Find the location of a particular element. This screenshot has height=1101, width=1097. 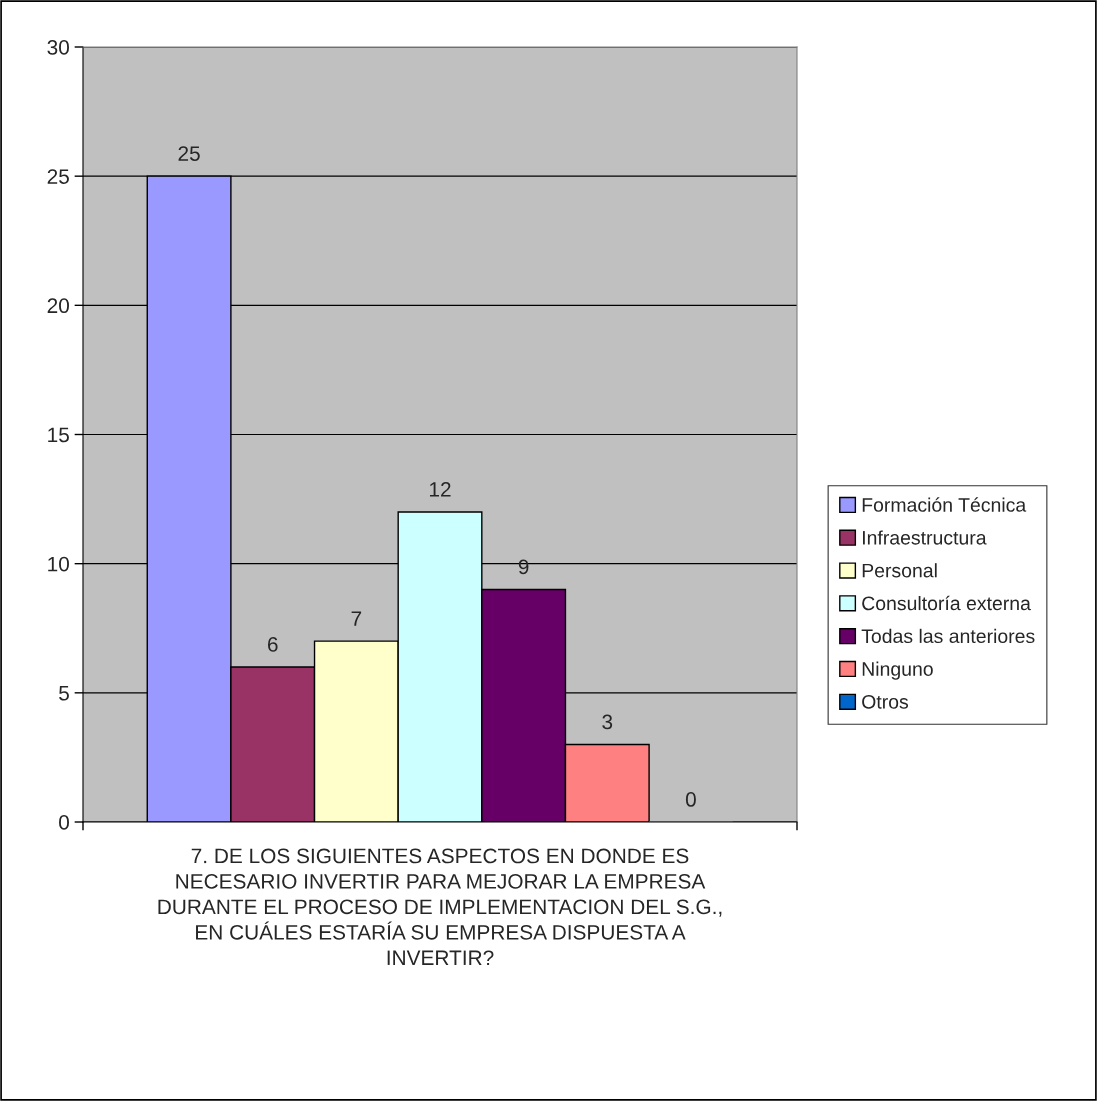

legend-label: Formación Técnica is located at coordinates (944, 504).